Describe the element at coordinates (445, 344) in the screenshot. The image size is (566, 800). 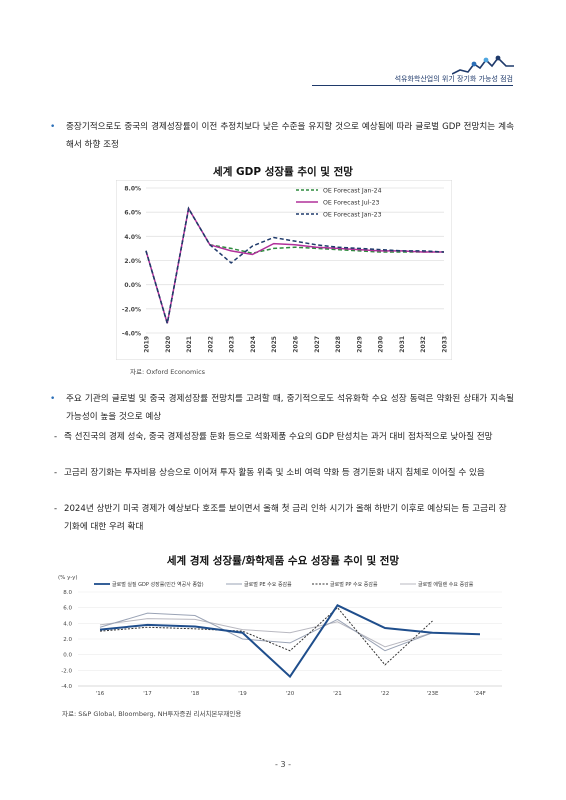
I see `chart1-xtick-label: 2033` at that location.